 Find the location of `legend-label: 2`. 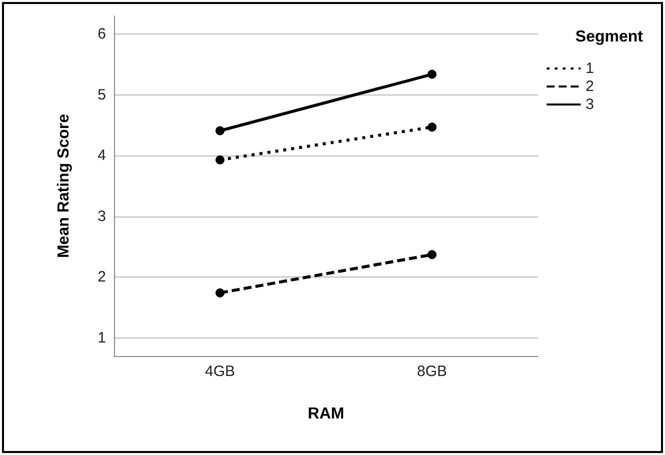

legend-label: 2 is located at coordinates (590, 86).